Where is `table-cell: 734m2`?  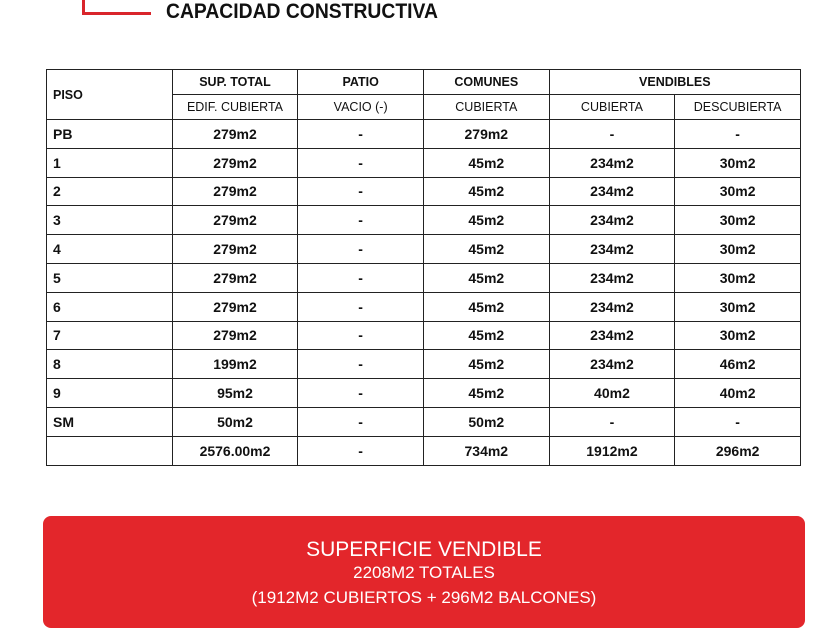 table-cell: 734m2 is located at coordinates (486, 450).